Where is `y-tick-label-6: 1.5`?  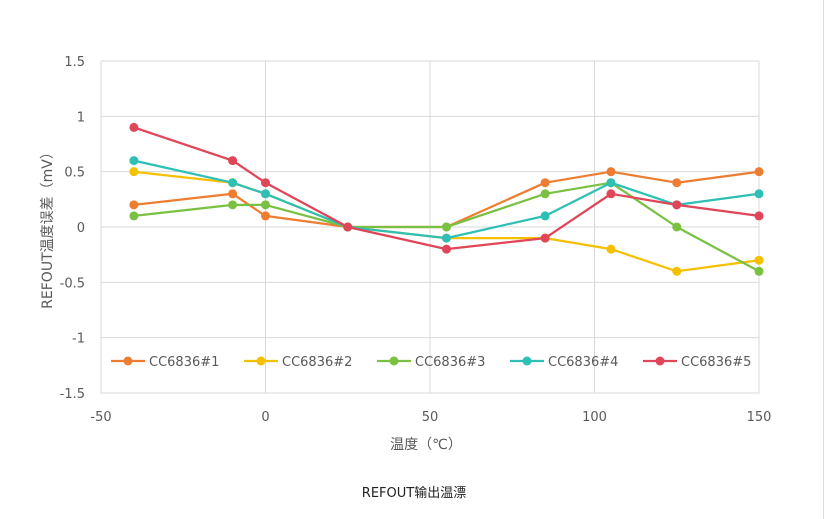 y-tick-label-6: 1.5 is located at coordinates (74, 62).